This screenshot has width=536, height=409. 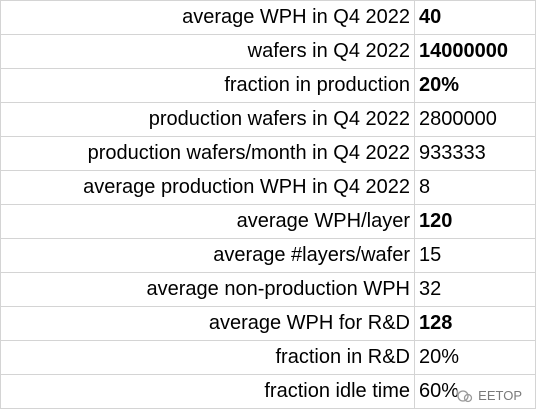 I want to click on row-label: average WPH for R&D, so click(x=207, y=323).